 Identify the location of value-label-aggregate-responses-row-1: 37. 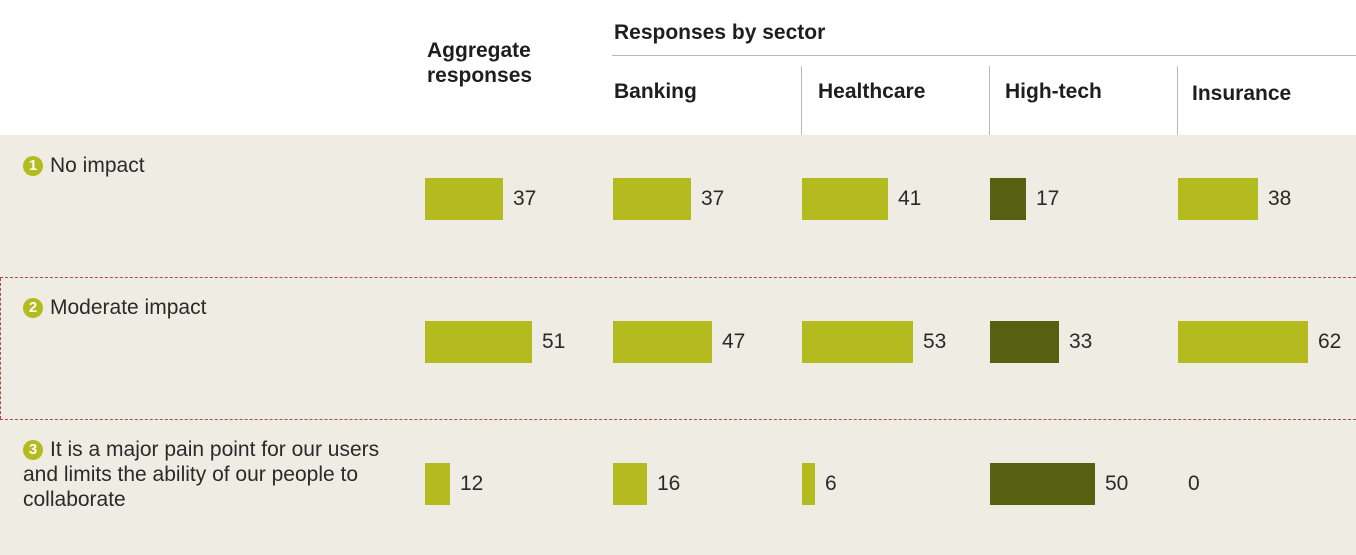
(525, 198).